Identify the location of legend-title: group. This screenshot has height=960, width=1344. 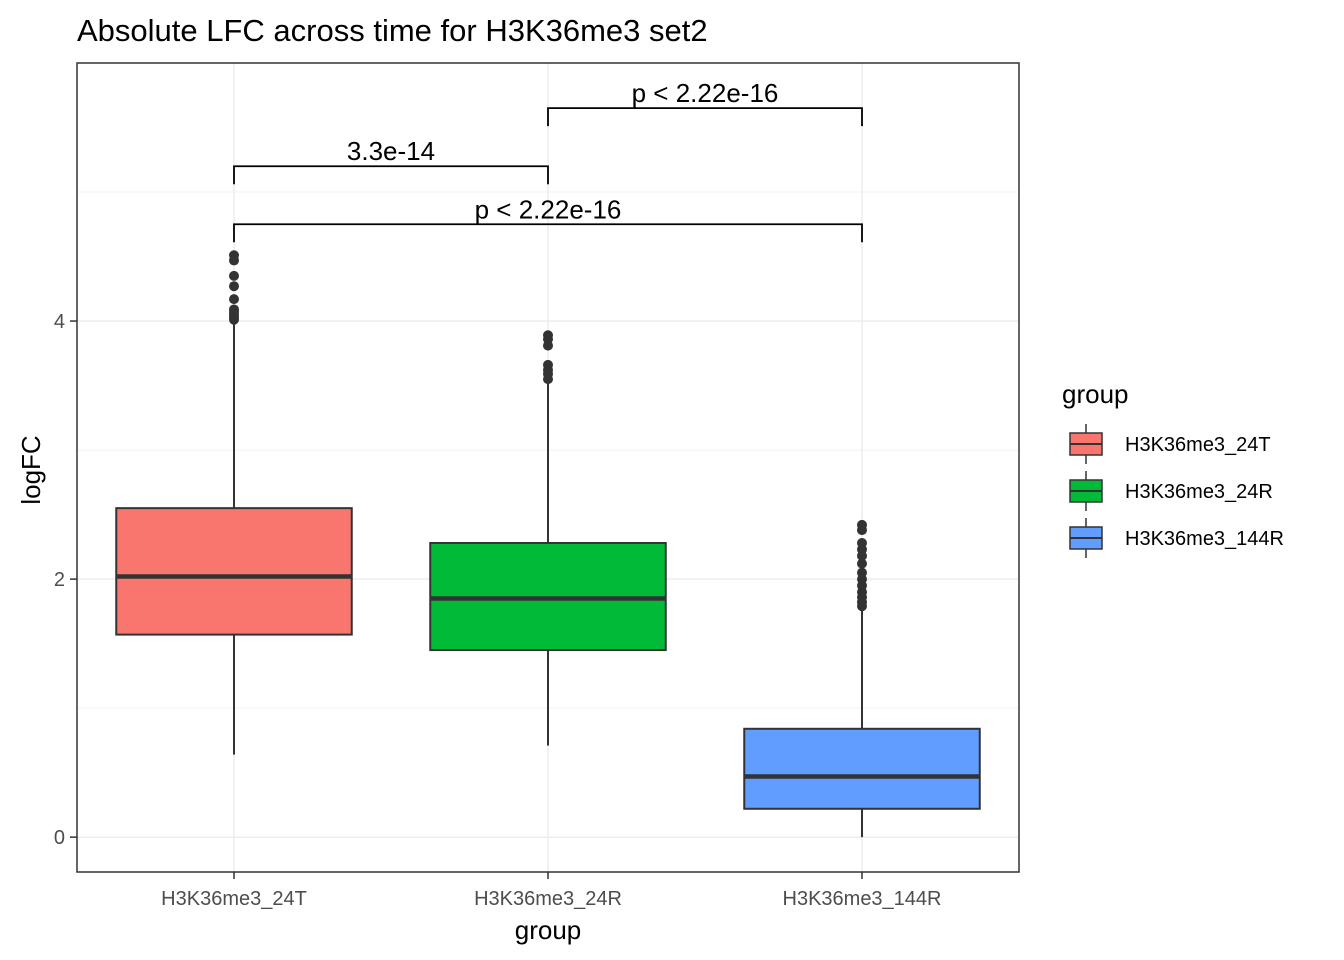
(1095, 394).